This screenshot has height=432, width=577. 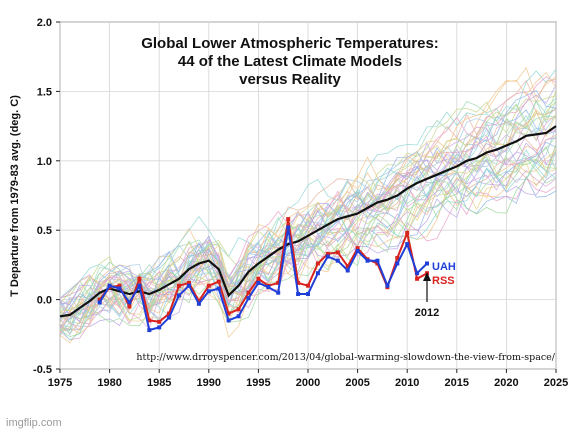 I want to click on x-tick-label: 2025, so click(x=556, y=383).